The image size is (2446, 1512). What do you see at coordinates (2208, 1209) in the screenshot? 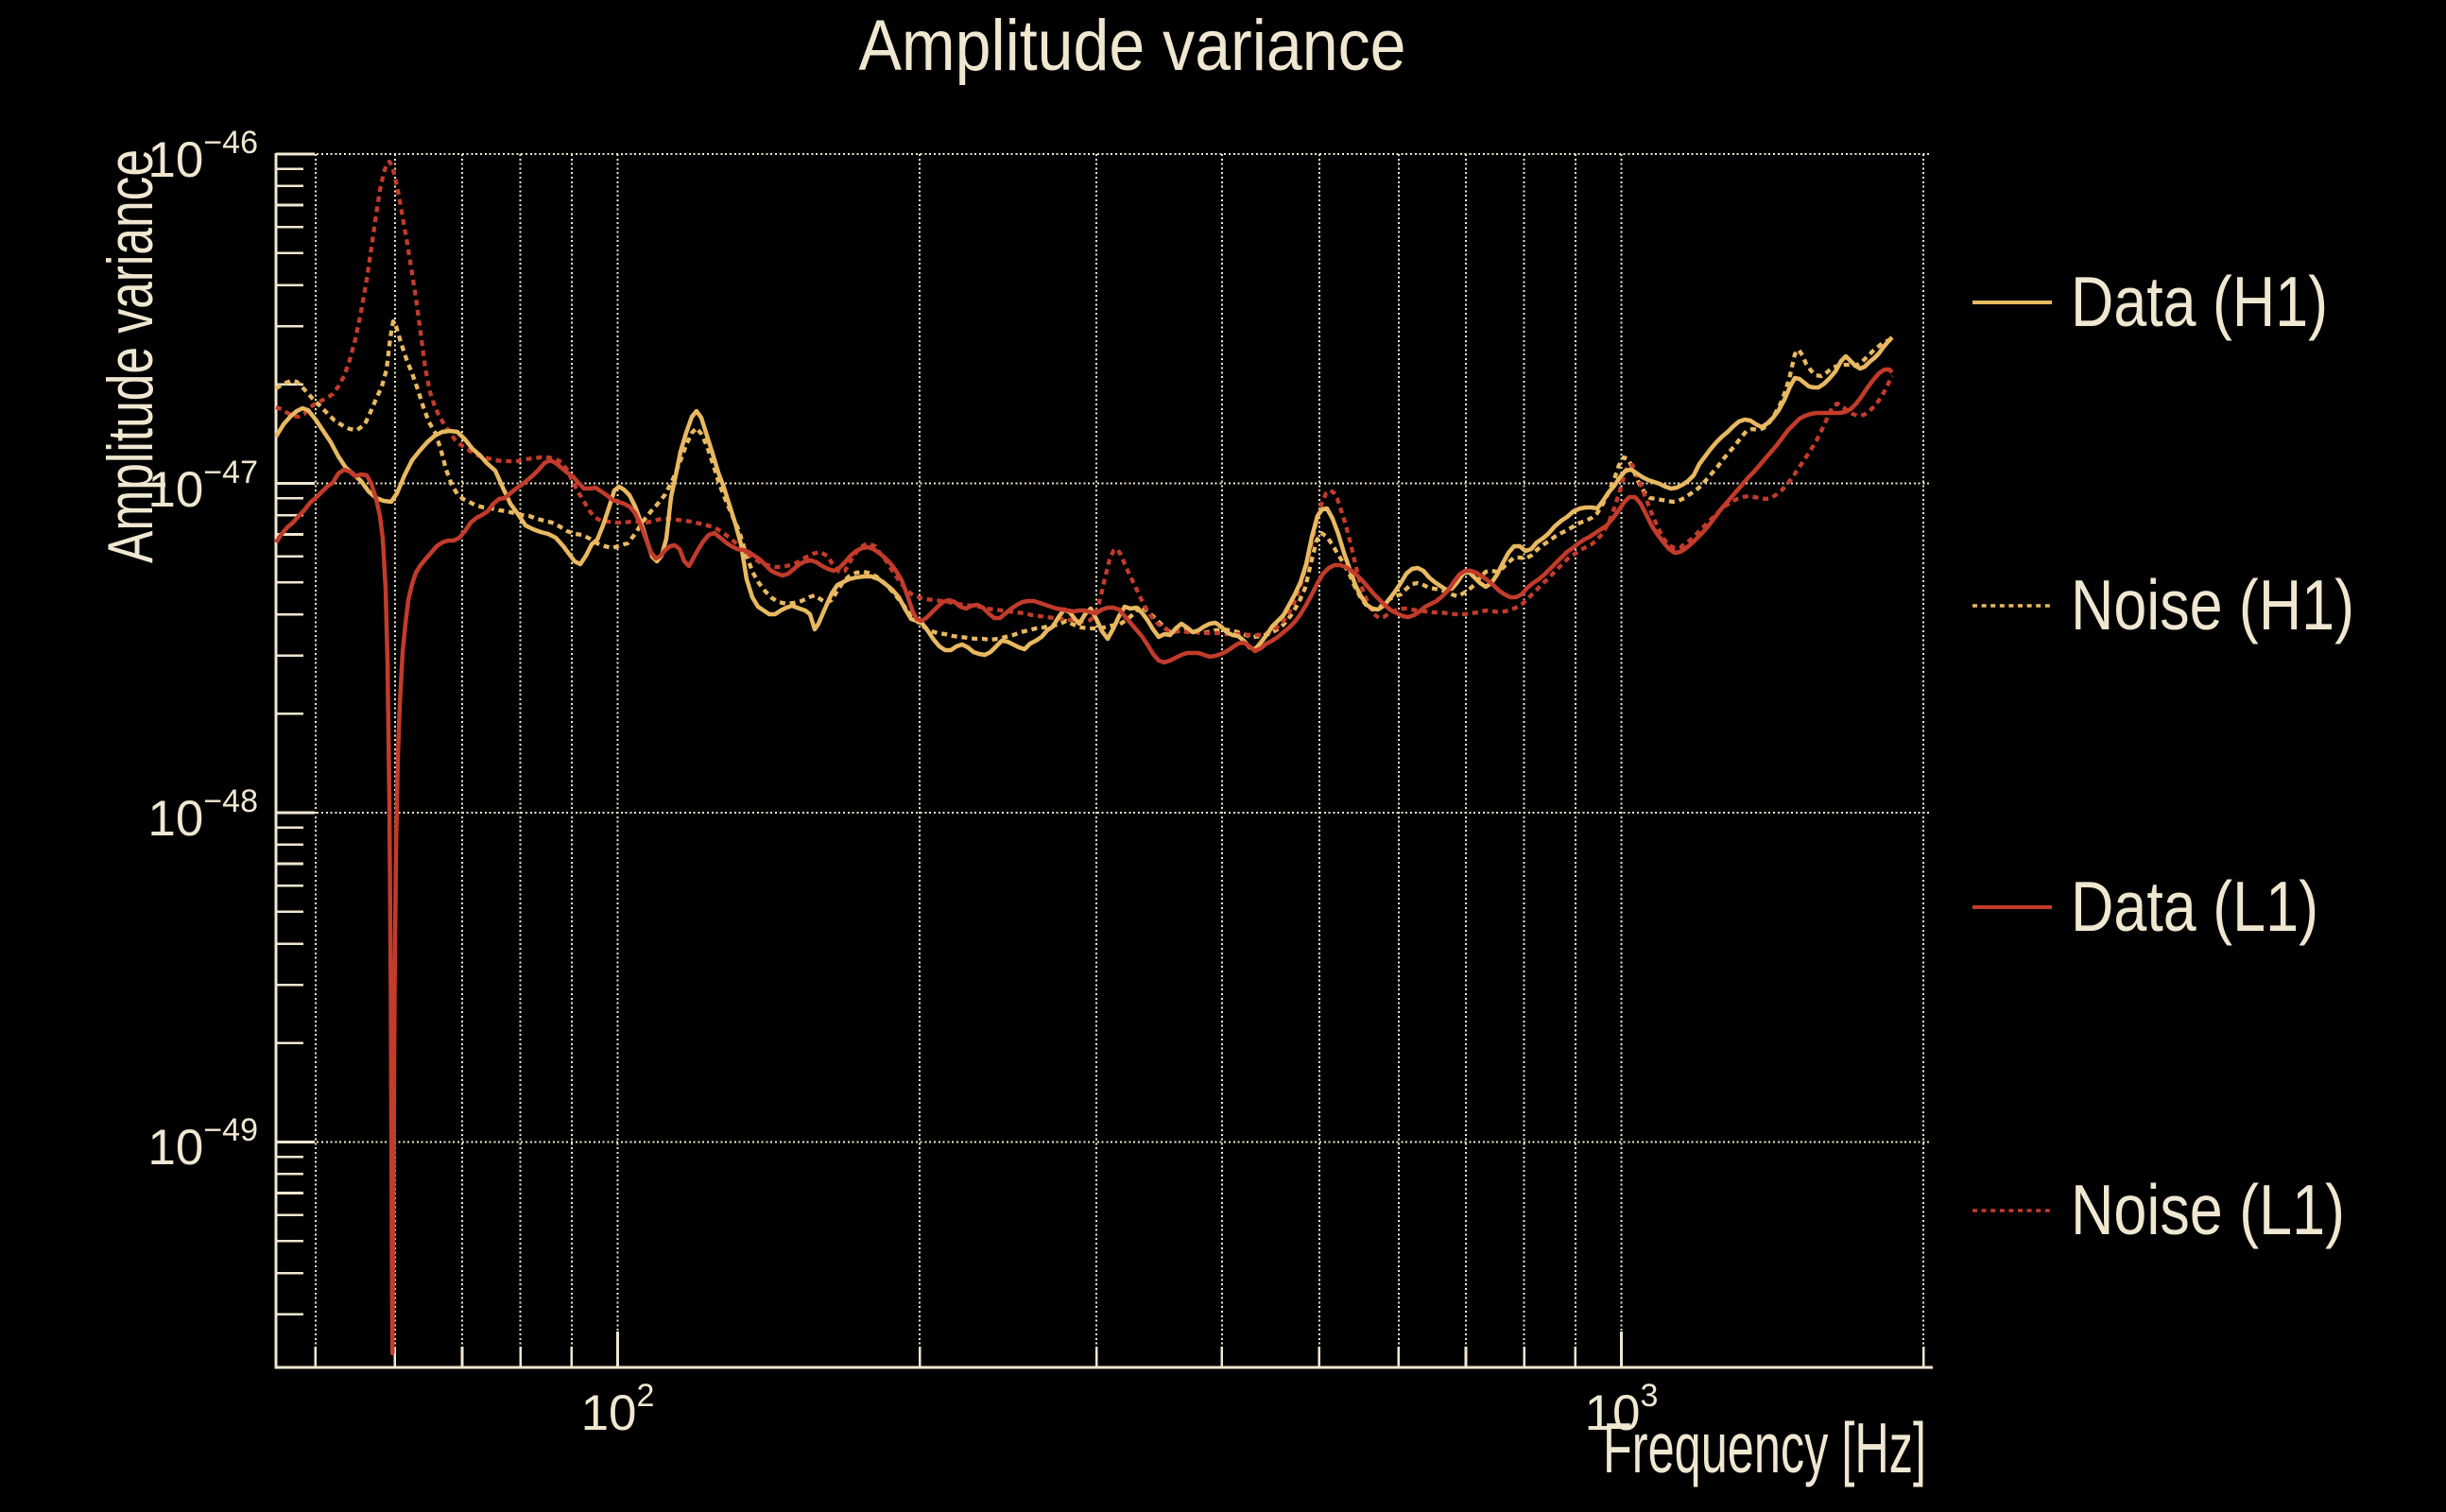
I see `svg-text: Noise (L1)` at bounding box center [2208, 1209].